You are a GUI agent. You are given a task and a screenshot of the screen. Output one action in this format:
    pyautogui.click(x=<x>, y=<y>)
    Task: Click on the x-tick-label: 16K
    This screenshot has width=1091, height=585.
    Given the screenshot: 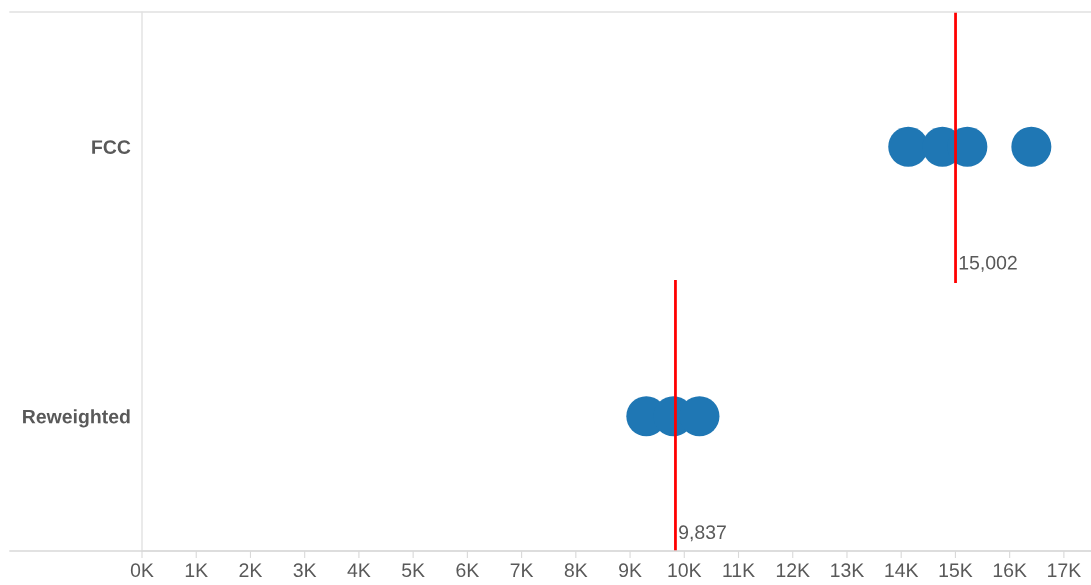 What is the action you would take?
    pyautogui.click(x=1010, y=570)
    